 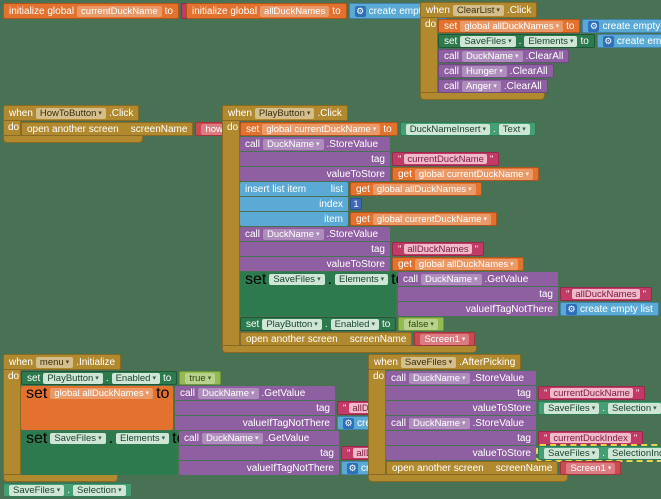 I want to click on block-savefiles-selection-getter: SaveFiles ▾ . Selection ▾, so click(x=67, y=490).